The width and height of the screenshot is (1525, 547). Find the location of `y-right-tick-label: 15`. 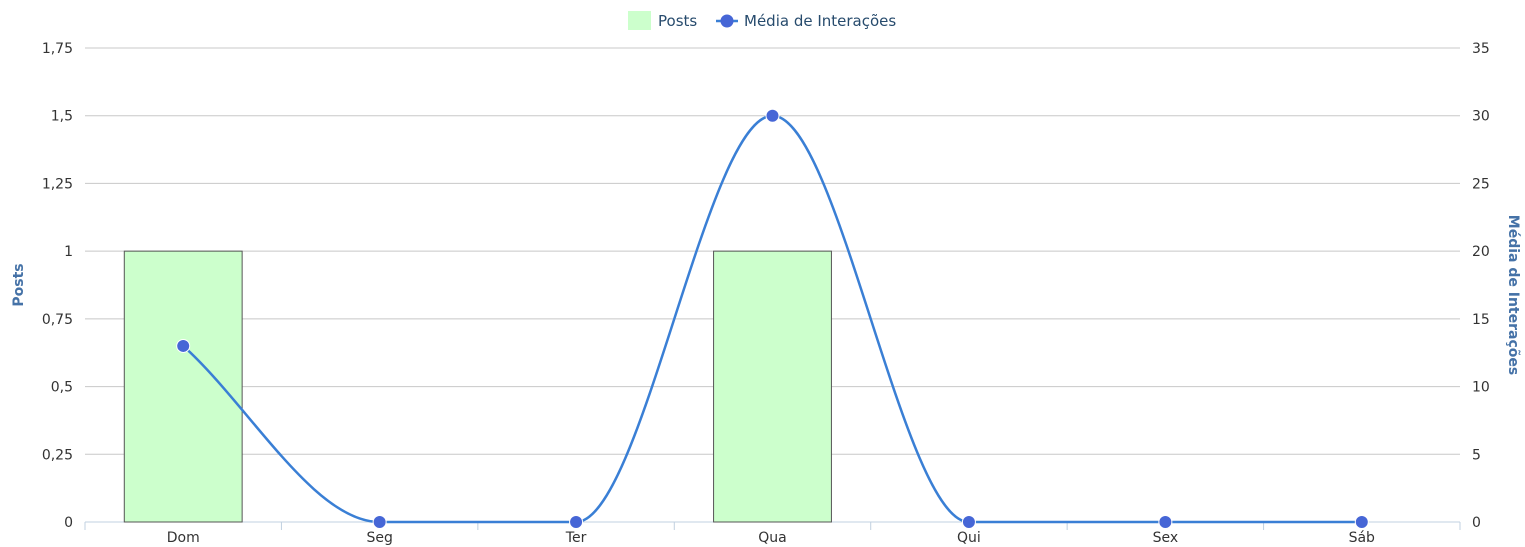

y-right-tick-label: 15 is located at coordinates (1481, 320).